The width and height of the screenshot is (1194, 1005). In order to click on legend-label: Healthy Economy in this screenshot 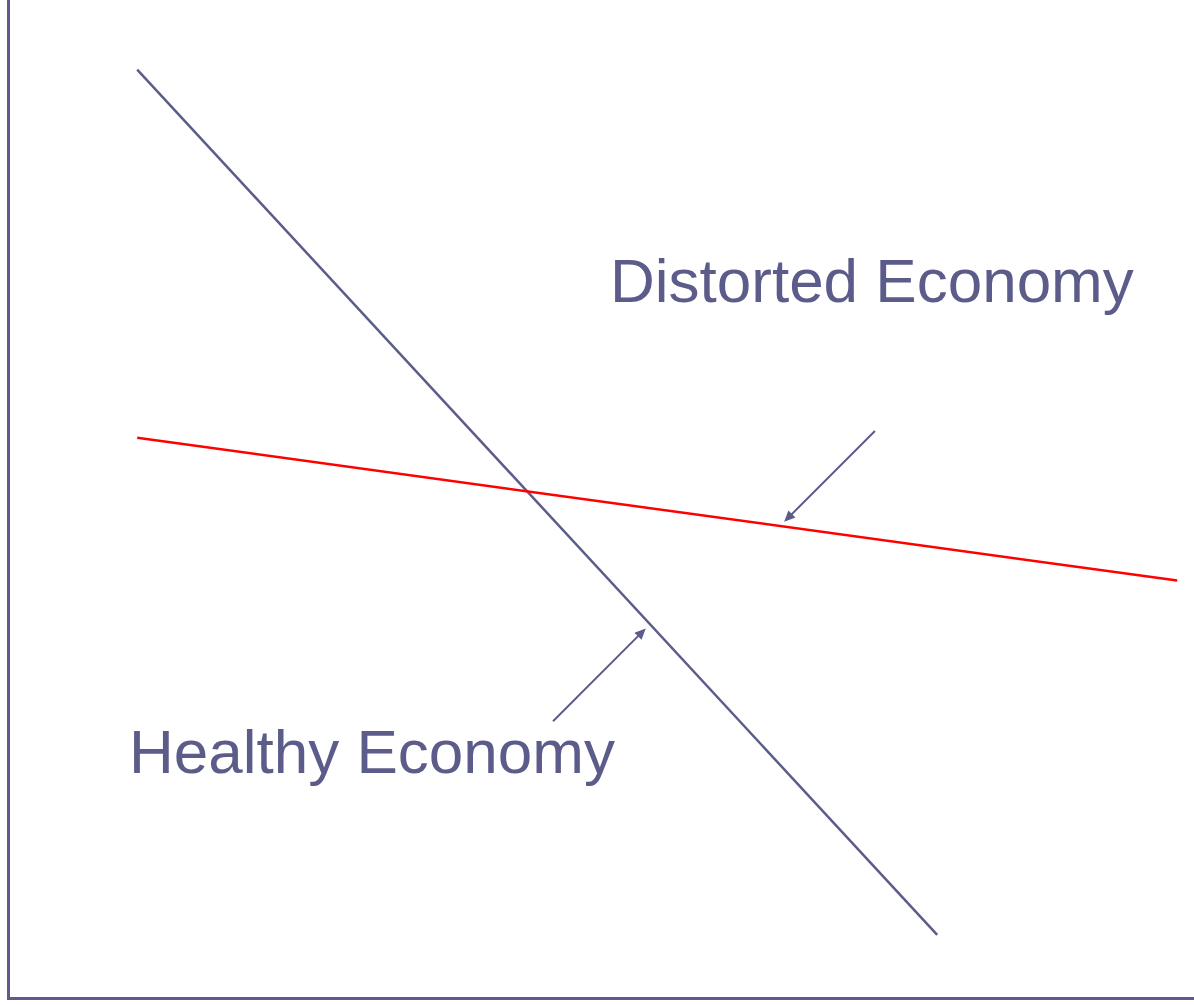, I will do `click(372, 751)`.